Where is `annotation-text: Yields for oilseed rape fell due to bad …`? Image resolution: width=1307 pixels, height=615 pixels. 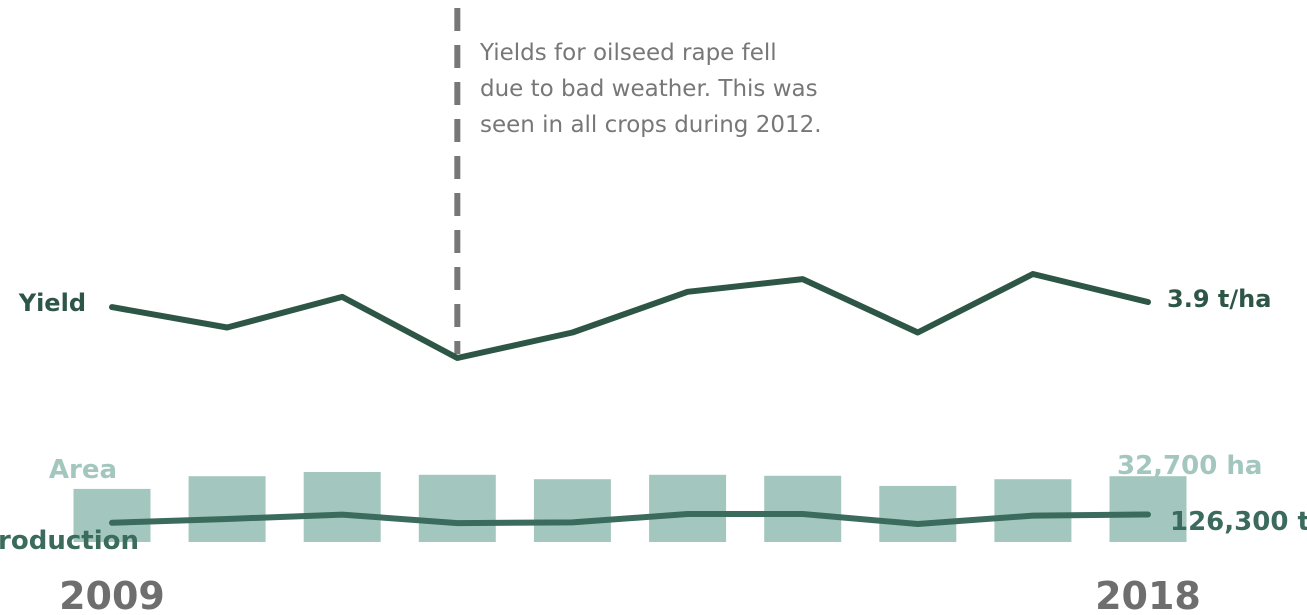
annotation-text: Yields for oilseed rape fell due to bad … is located at coordinates (650, 89).